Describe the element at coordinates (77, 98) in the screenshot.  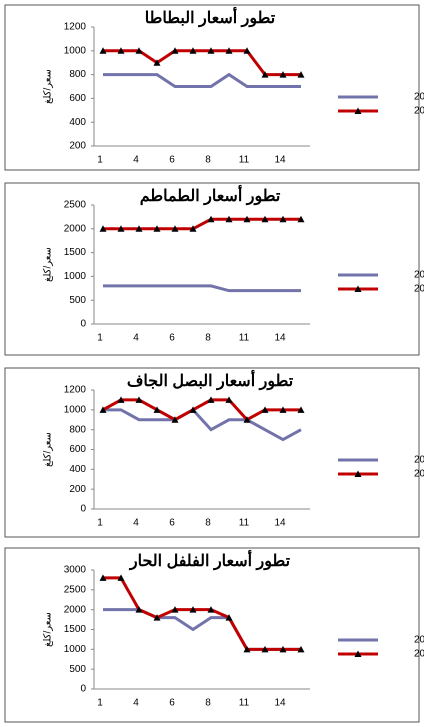
I see `y-tick-label: 600` at that location.